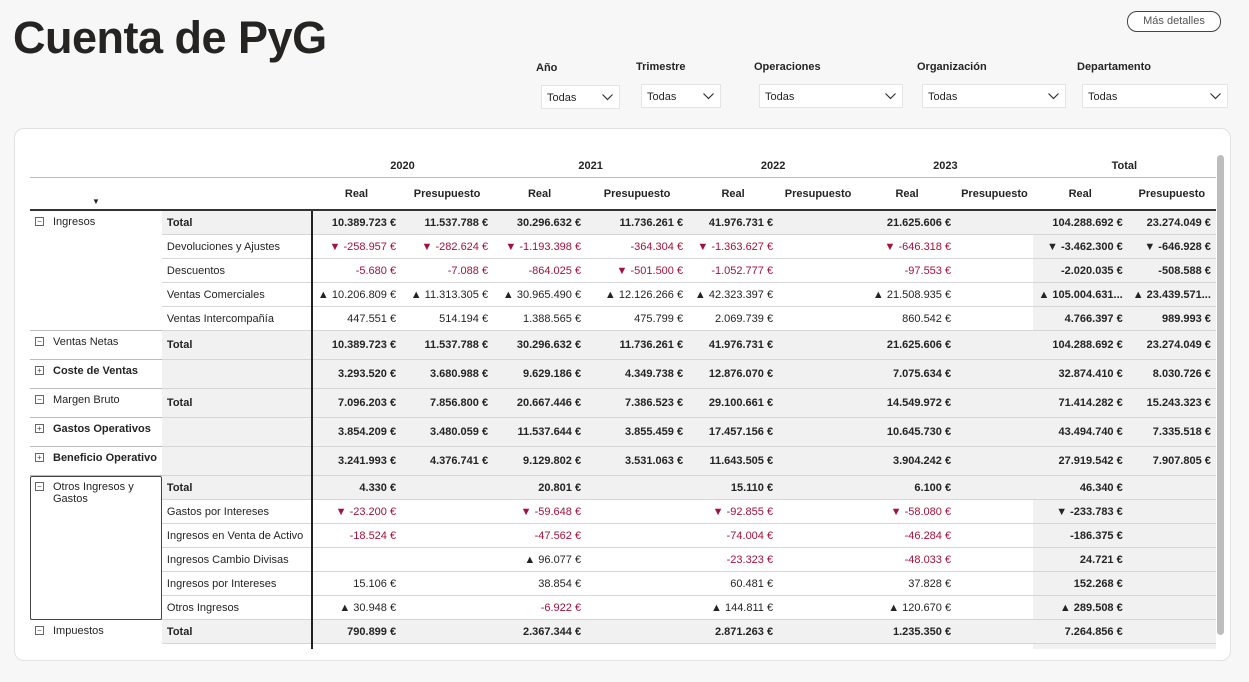 The image size is (1249, 682). I want to click on row-label: Impuestos, so click(237, 646).